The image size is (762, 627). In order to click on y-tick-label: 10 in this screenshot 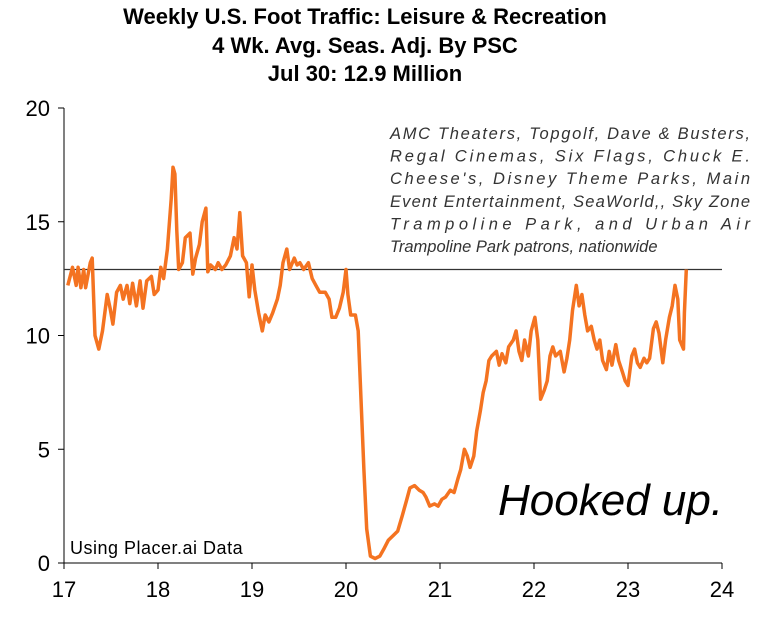, I will do `click(38, 336)`.